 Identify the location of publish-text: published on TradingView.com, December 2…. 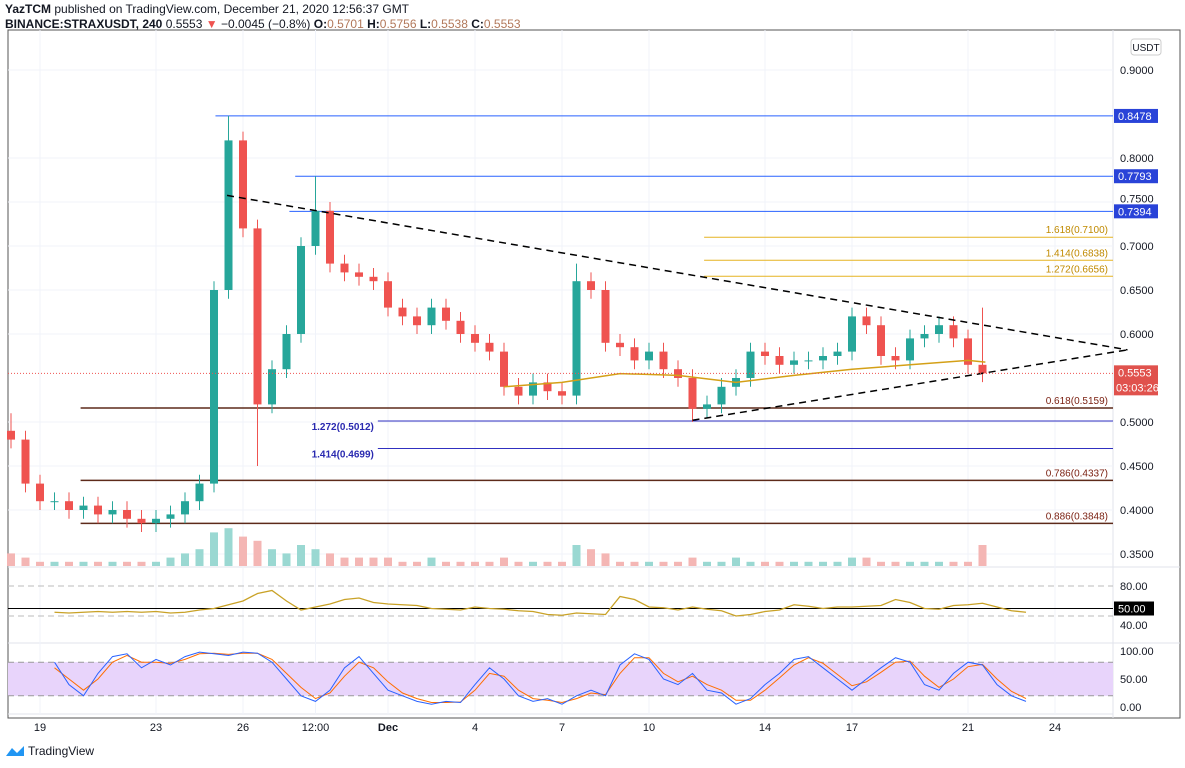
(232, 9).